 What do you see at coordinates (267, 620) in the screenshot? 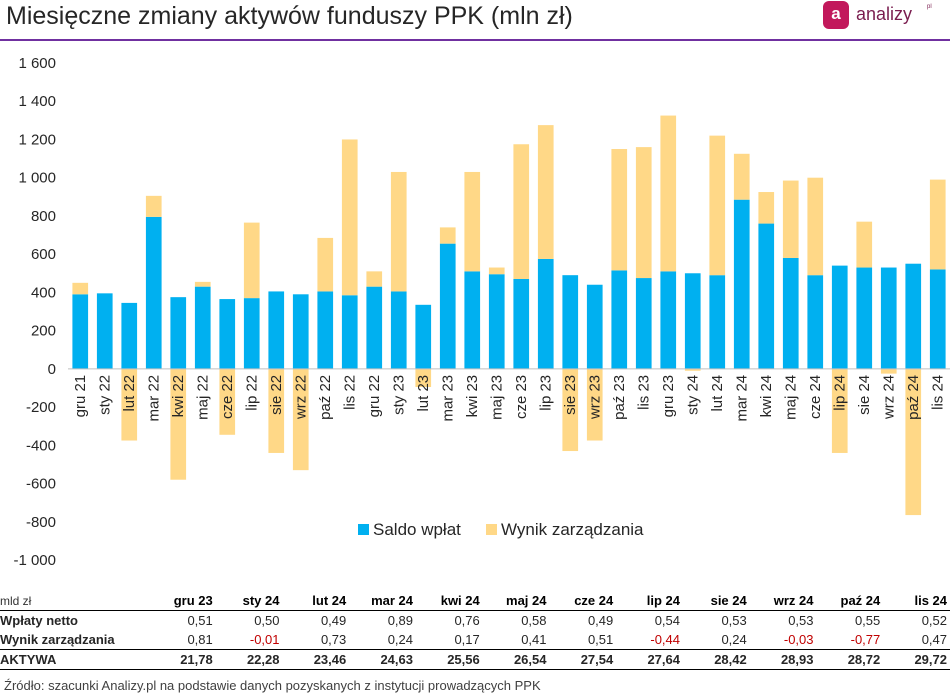
I see `table-cell: 0,50` at bounding box center [267, 620].